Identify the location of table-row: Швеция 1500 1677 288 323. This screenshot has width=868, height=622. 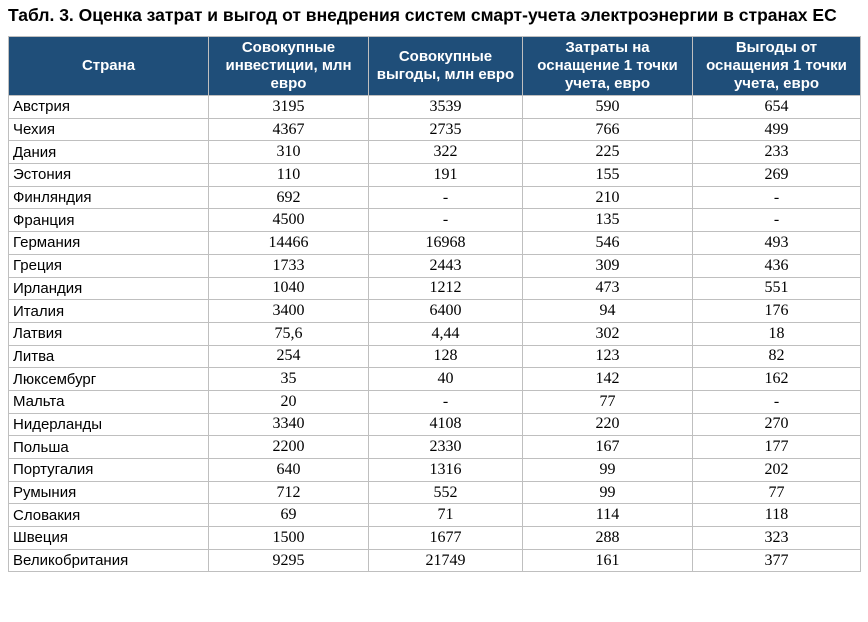
(434, 538).